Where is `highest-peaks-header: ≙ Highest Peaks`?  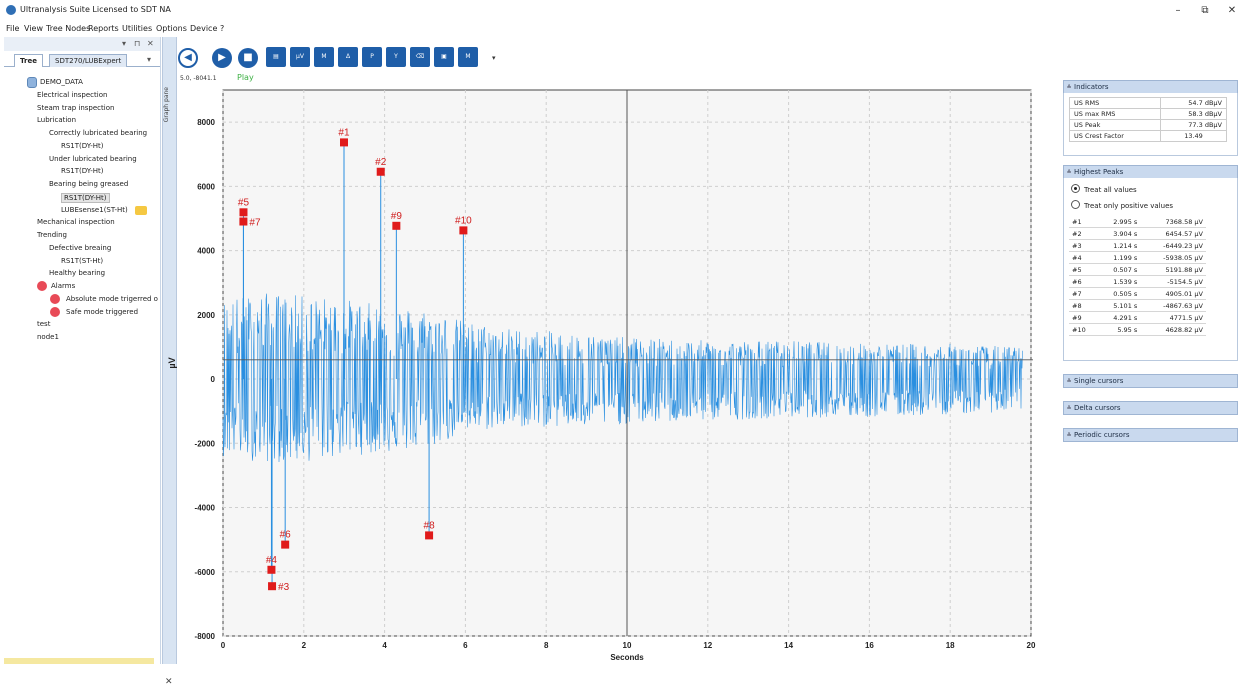 highest-peaks-header: ≙ Highest Peaks is located at coordinates (1150, 172).